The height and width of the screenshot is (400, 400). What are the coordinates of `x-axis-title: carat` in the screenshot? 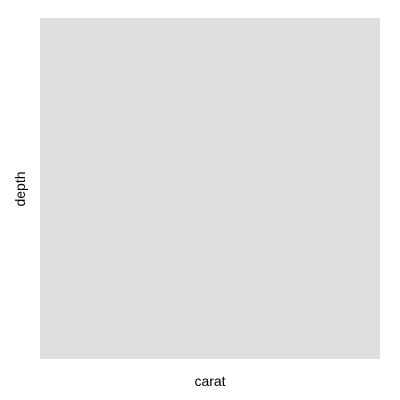 It's located at (209, 381).